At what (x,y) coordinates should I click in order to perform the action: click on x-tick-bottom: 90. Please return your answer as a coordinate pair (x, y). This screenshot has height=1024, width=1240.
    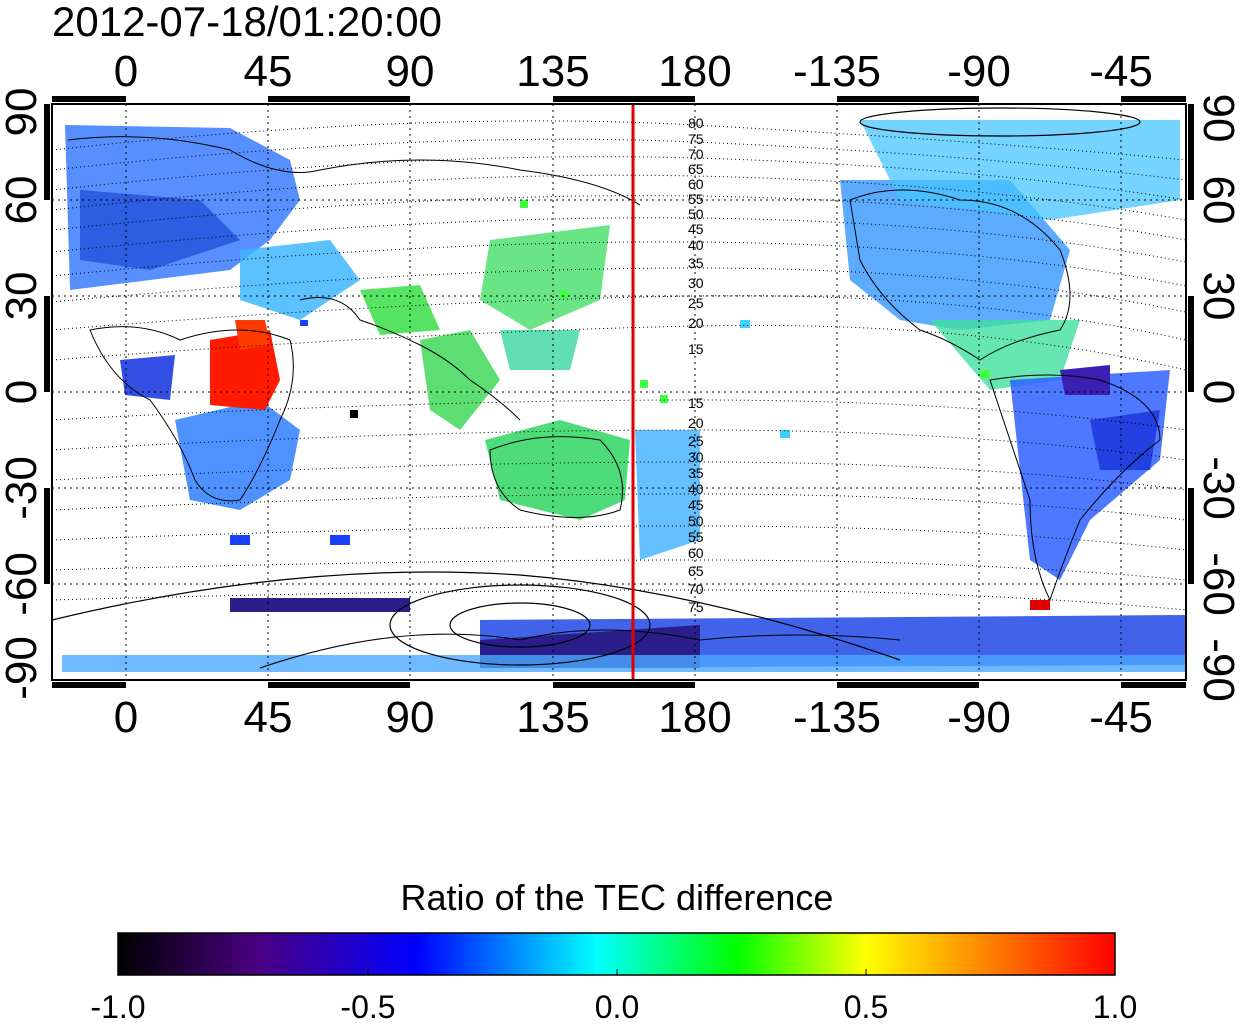
    Looking at the image, I should click on (410, 717).